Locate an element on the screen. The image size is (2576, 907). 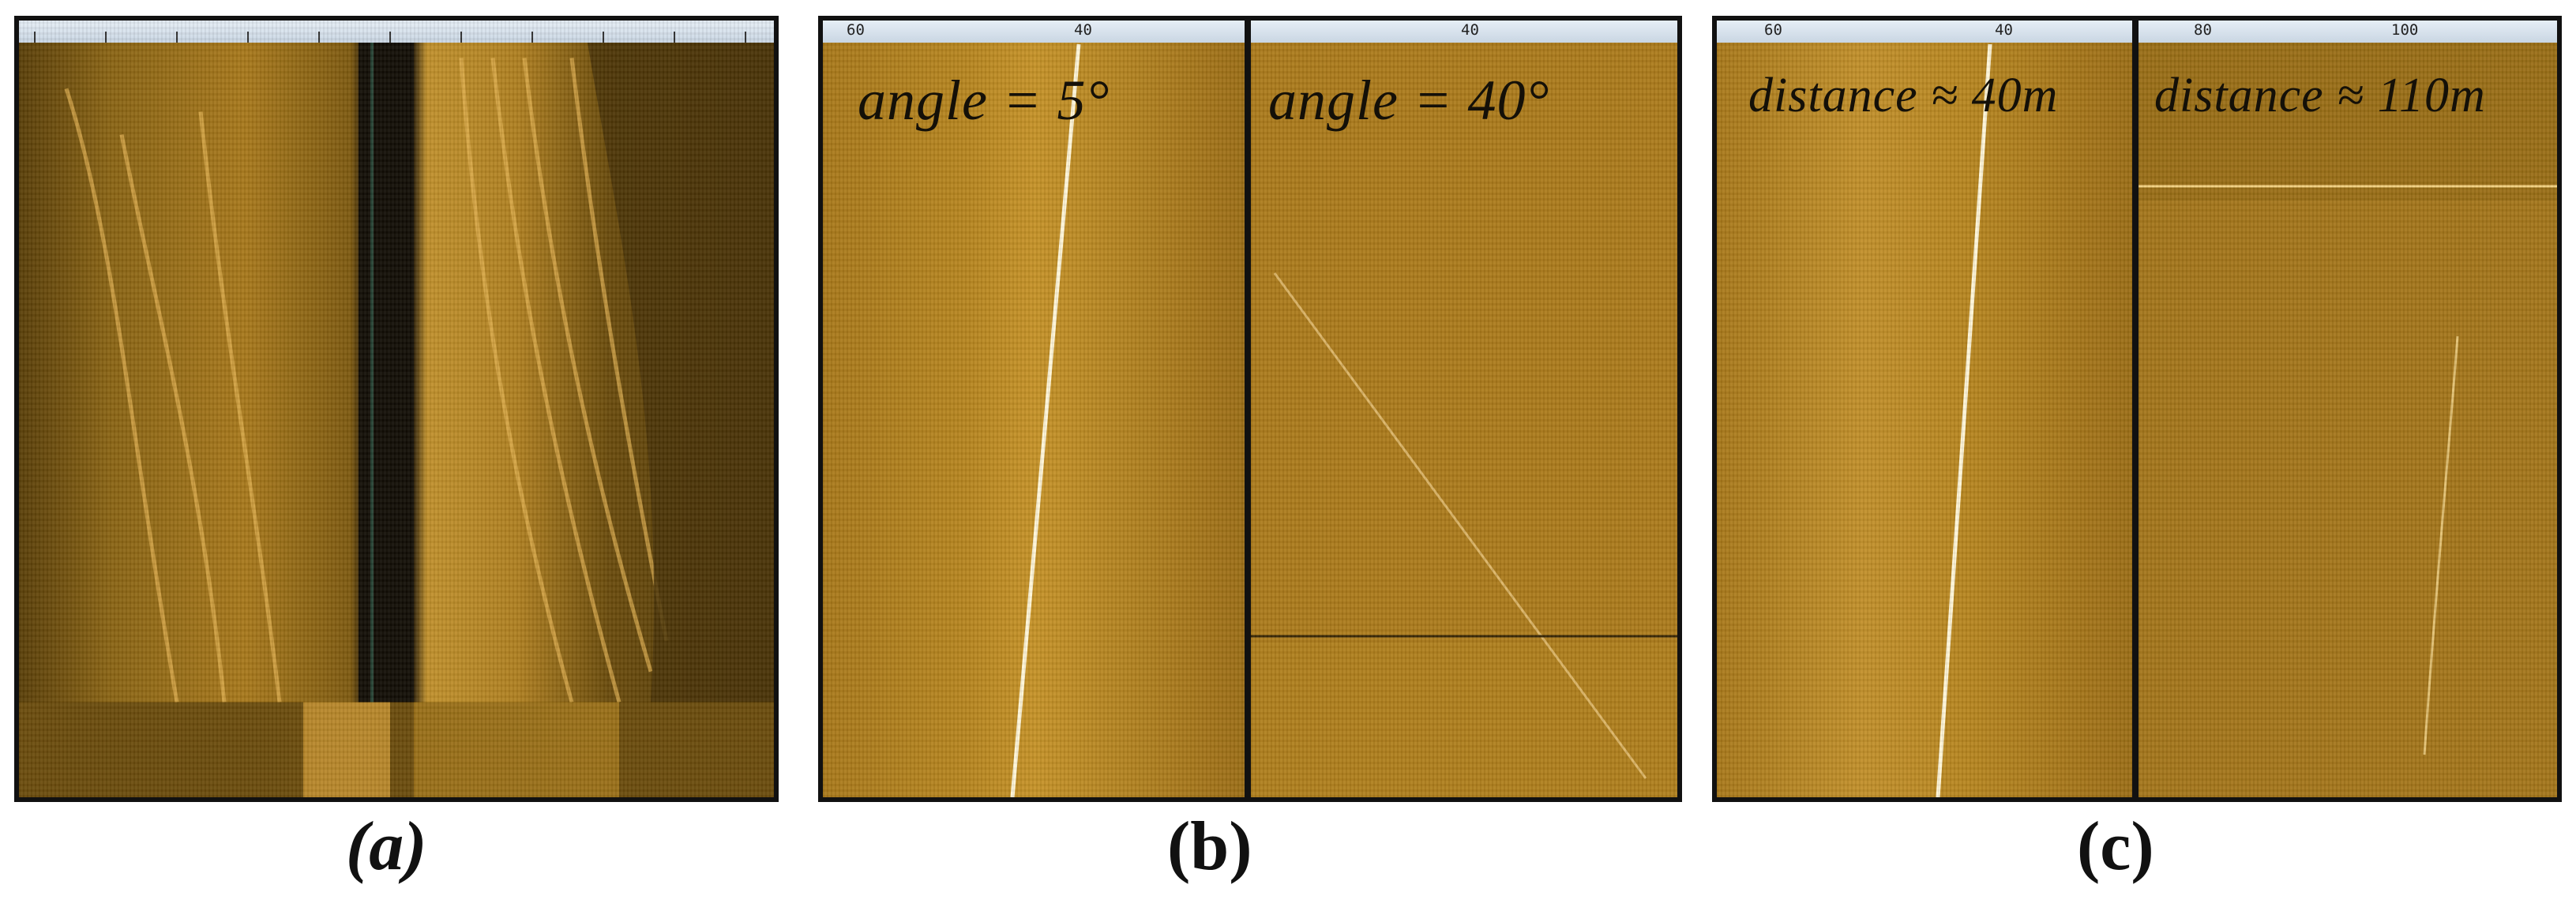
sonar-image-b-right is located at coordinates (1464, 420).